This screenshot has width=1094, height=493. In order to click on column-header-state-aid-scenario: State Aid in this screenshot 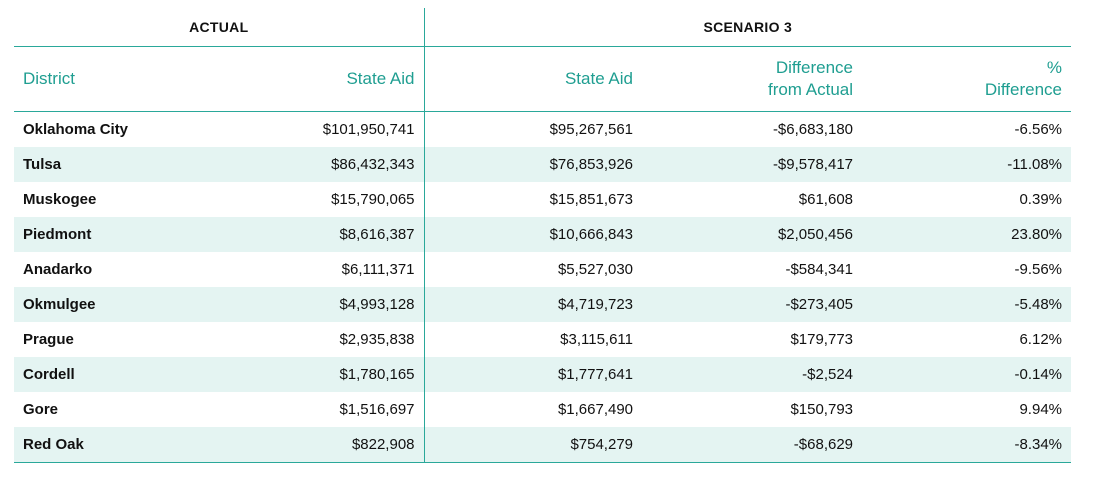, I will do `click(533, 79)`.